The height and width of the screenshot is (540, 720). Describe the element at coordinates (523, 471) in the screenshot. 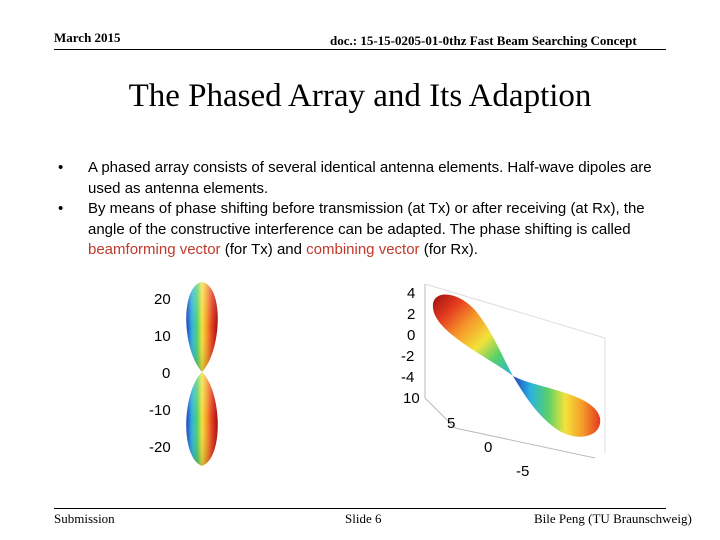

I see `right-x-tick: -5` at that location.